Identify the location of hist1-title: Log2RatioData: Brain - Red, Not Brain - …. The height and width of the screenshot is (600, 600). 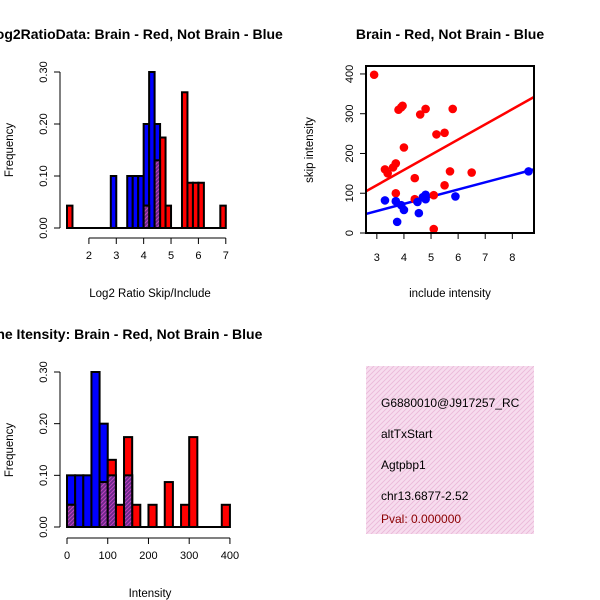
(141, 34).